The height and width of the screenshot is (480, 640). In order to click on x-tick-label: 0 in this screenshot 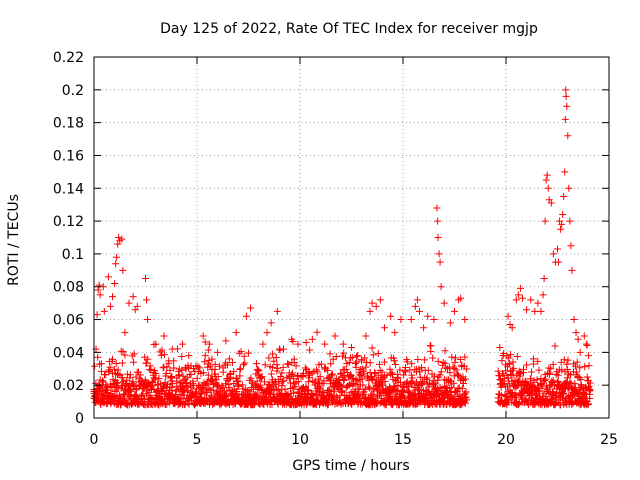, I will do `click(94, 440)`.